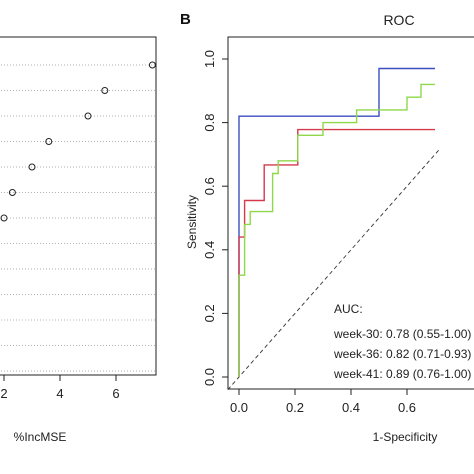 Image resolution: width=474 pixels, height=474 pixels. I want to click on y-tick-label: 0.2, so click(209, 313).